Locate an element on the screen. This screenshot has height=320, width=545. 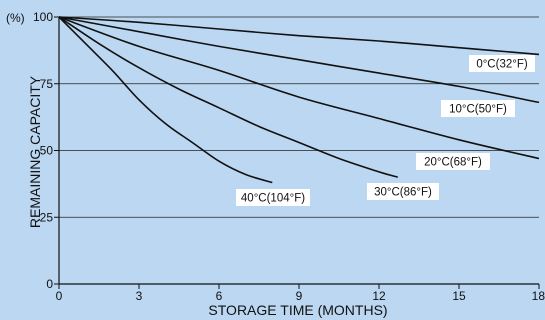
series-label-2: 20°C(68°F) is located at coordinates (453, 163).